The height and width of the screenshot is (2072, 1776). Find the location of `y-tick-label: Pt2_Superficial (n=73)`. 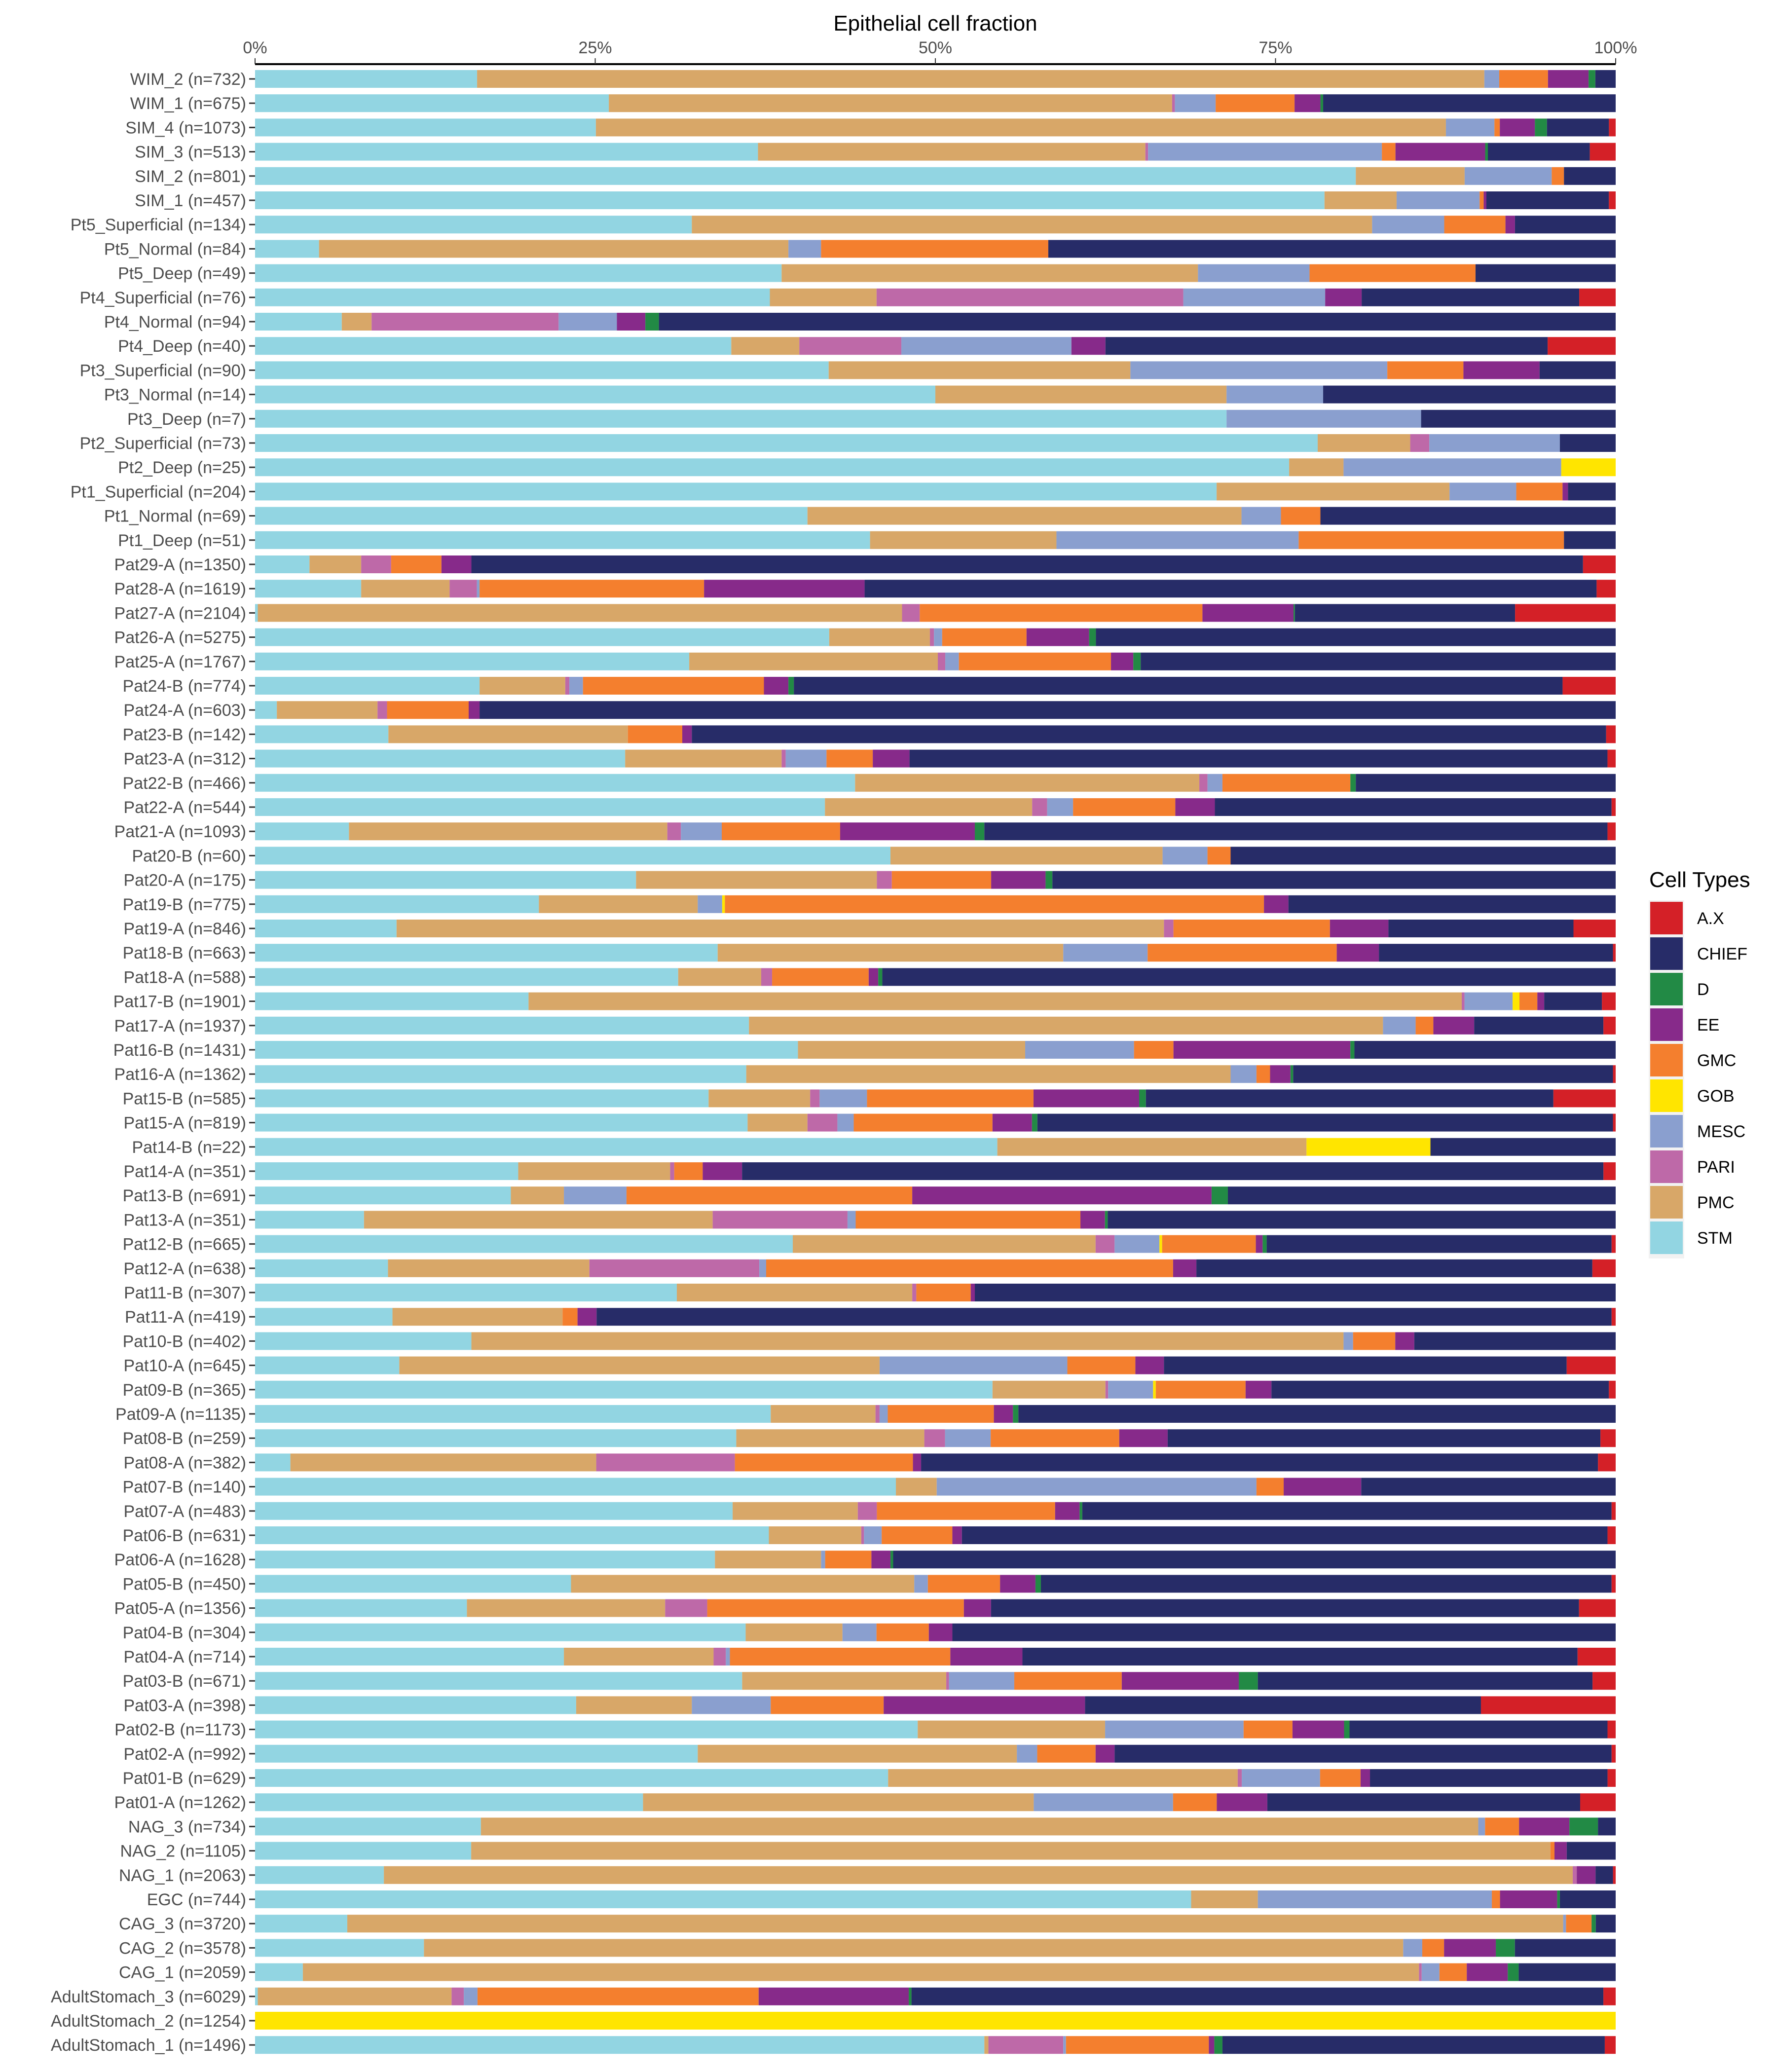

y-tick-label: Pt2_Superficial (n=73) is located at coordinates (163, 444).